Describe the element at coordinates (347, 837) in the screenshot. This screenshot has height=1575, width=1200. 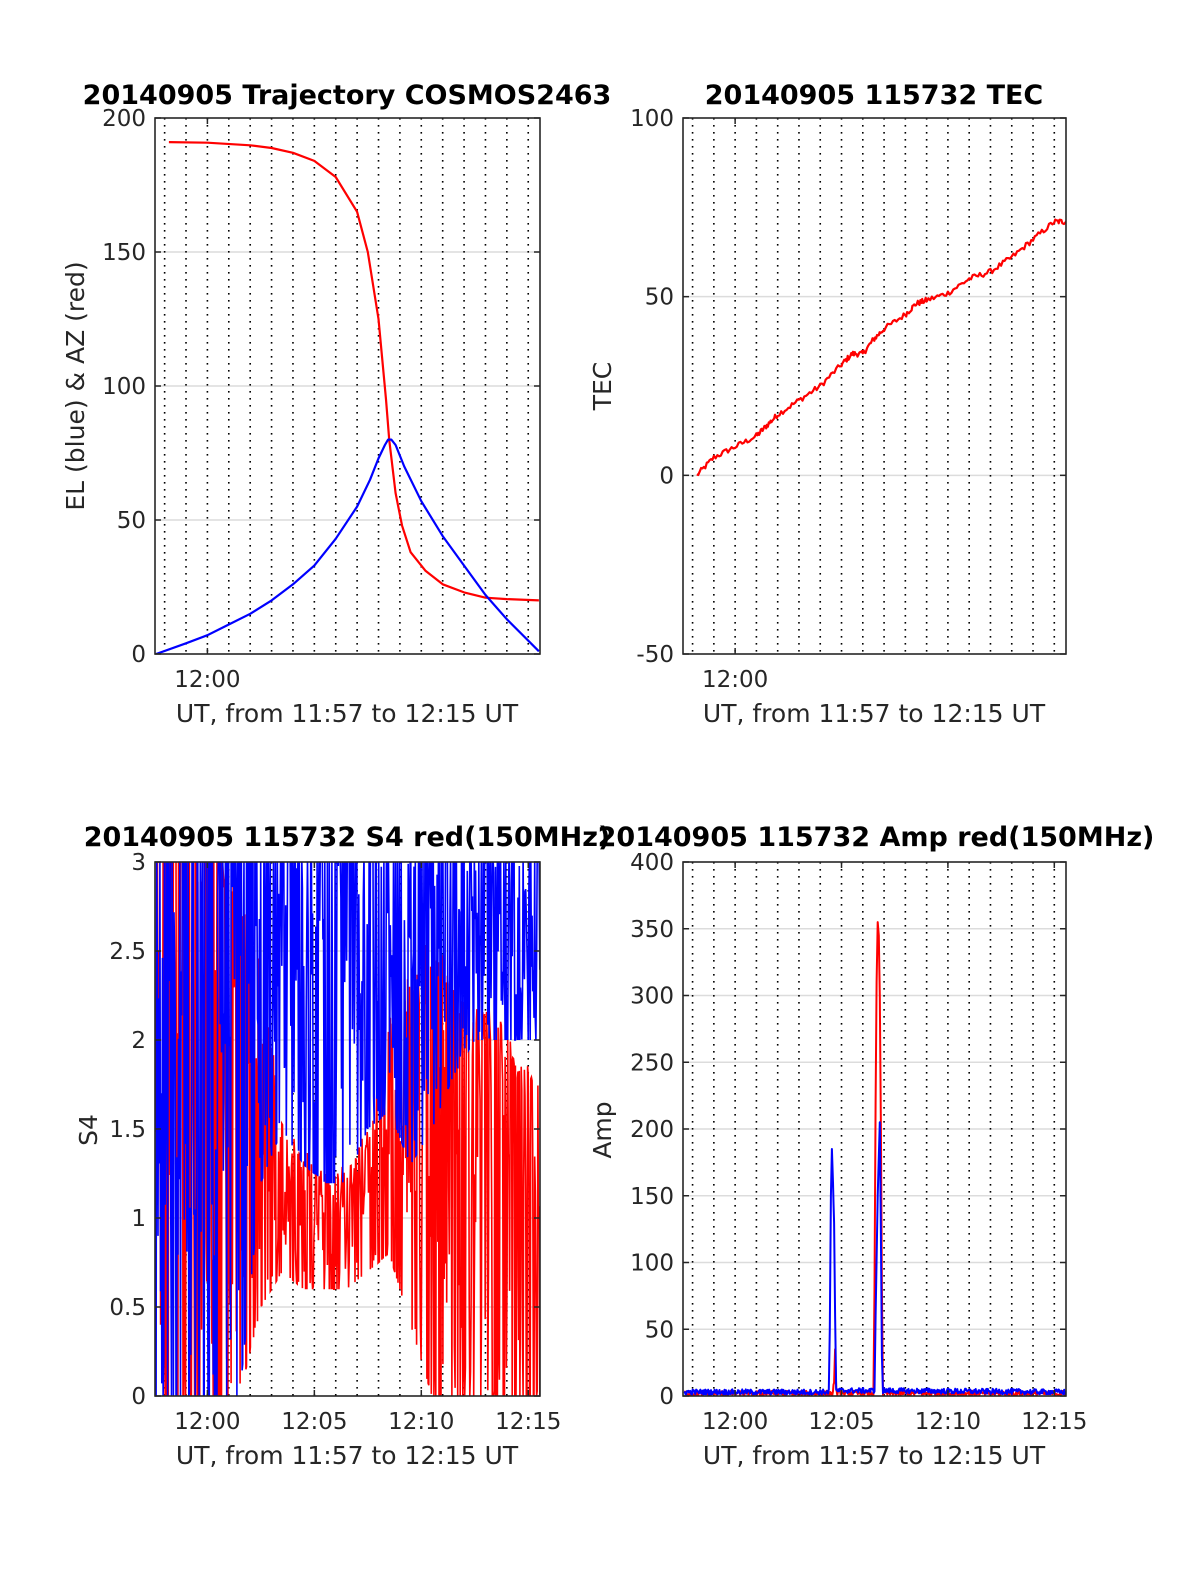
I see `s4-title: 20140905 115732 S4 red(150MHz)` at that location.